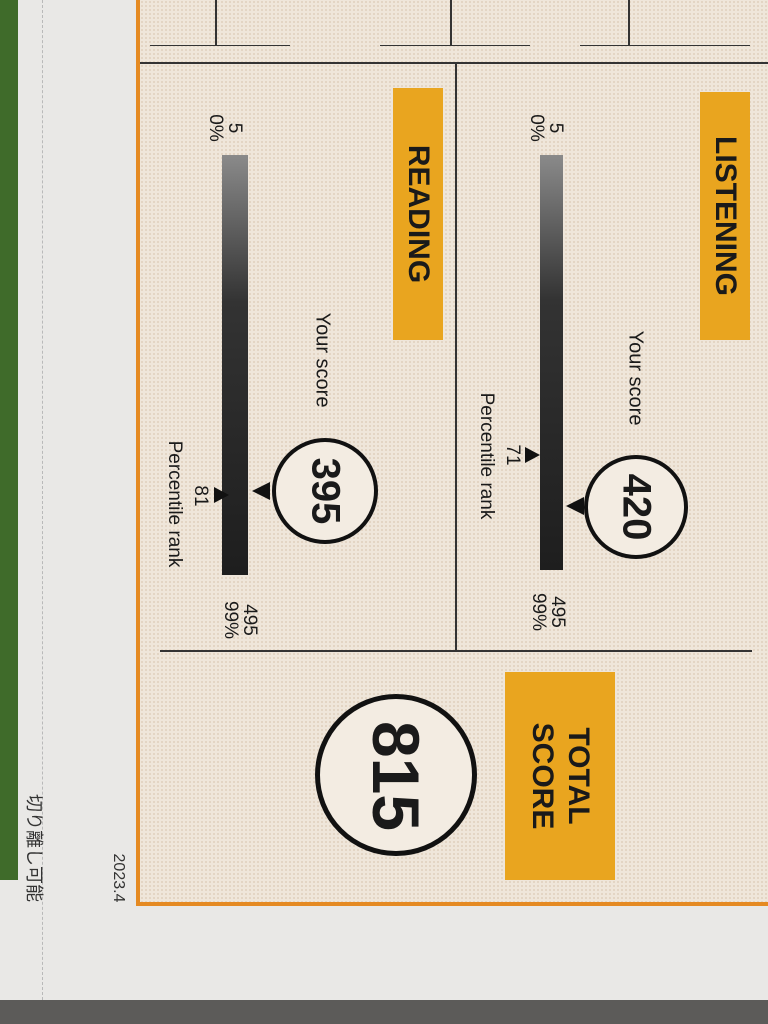 The height and width of the screenshot is (1024, 768). What do you see at coordinates (174, 504) in the screenshot?
I see `reading-percentile-label: Percentile rank` at bounding box center [174, 504].